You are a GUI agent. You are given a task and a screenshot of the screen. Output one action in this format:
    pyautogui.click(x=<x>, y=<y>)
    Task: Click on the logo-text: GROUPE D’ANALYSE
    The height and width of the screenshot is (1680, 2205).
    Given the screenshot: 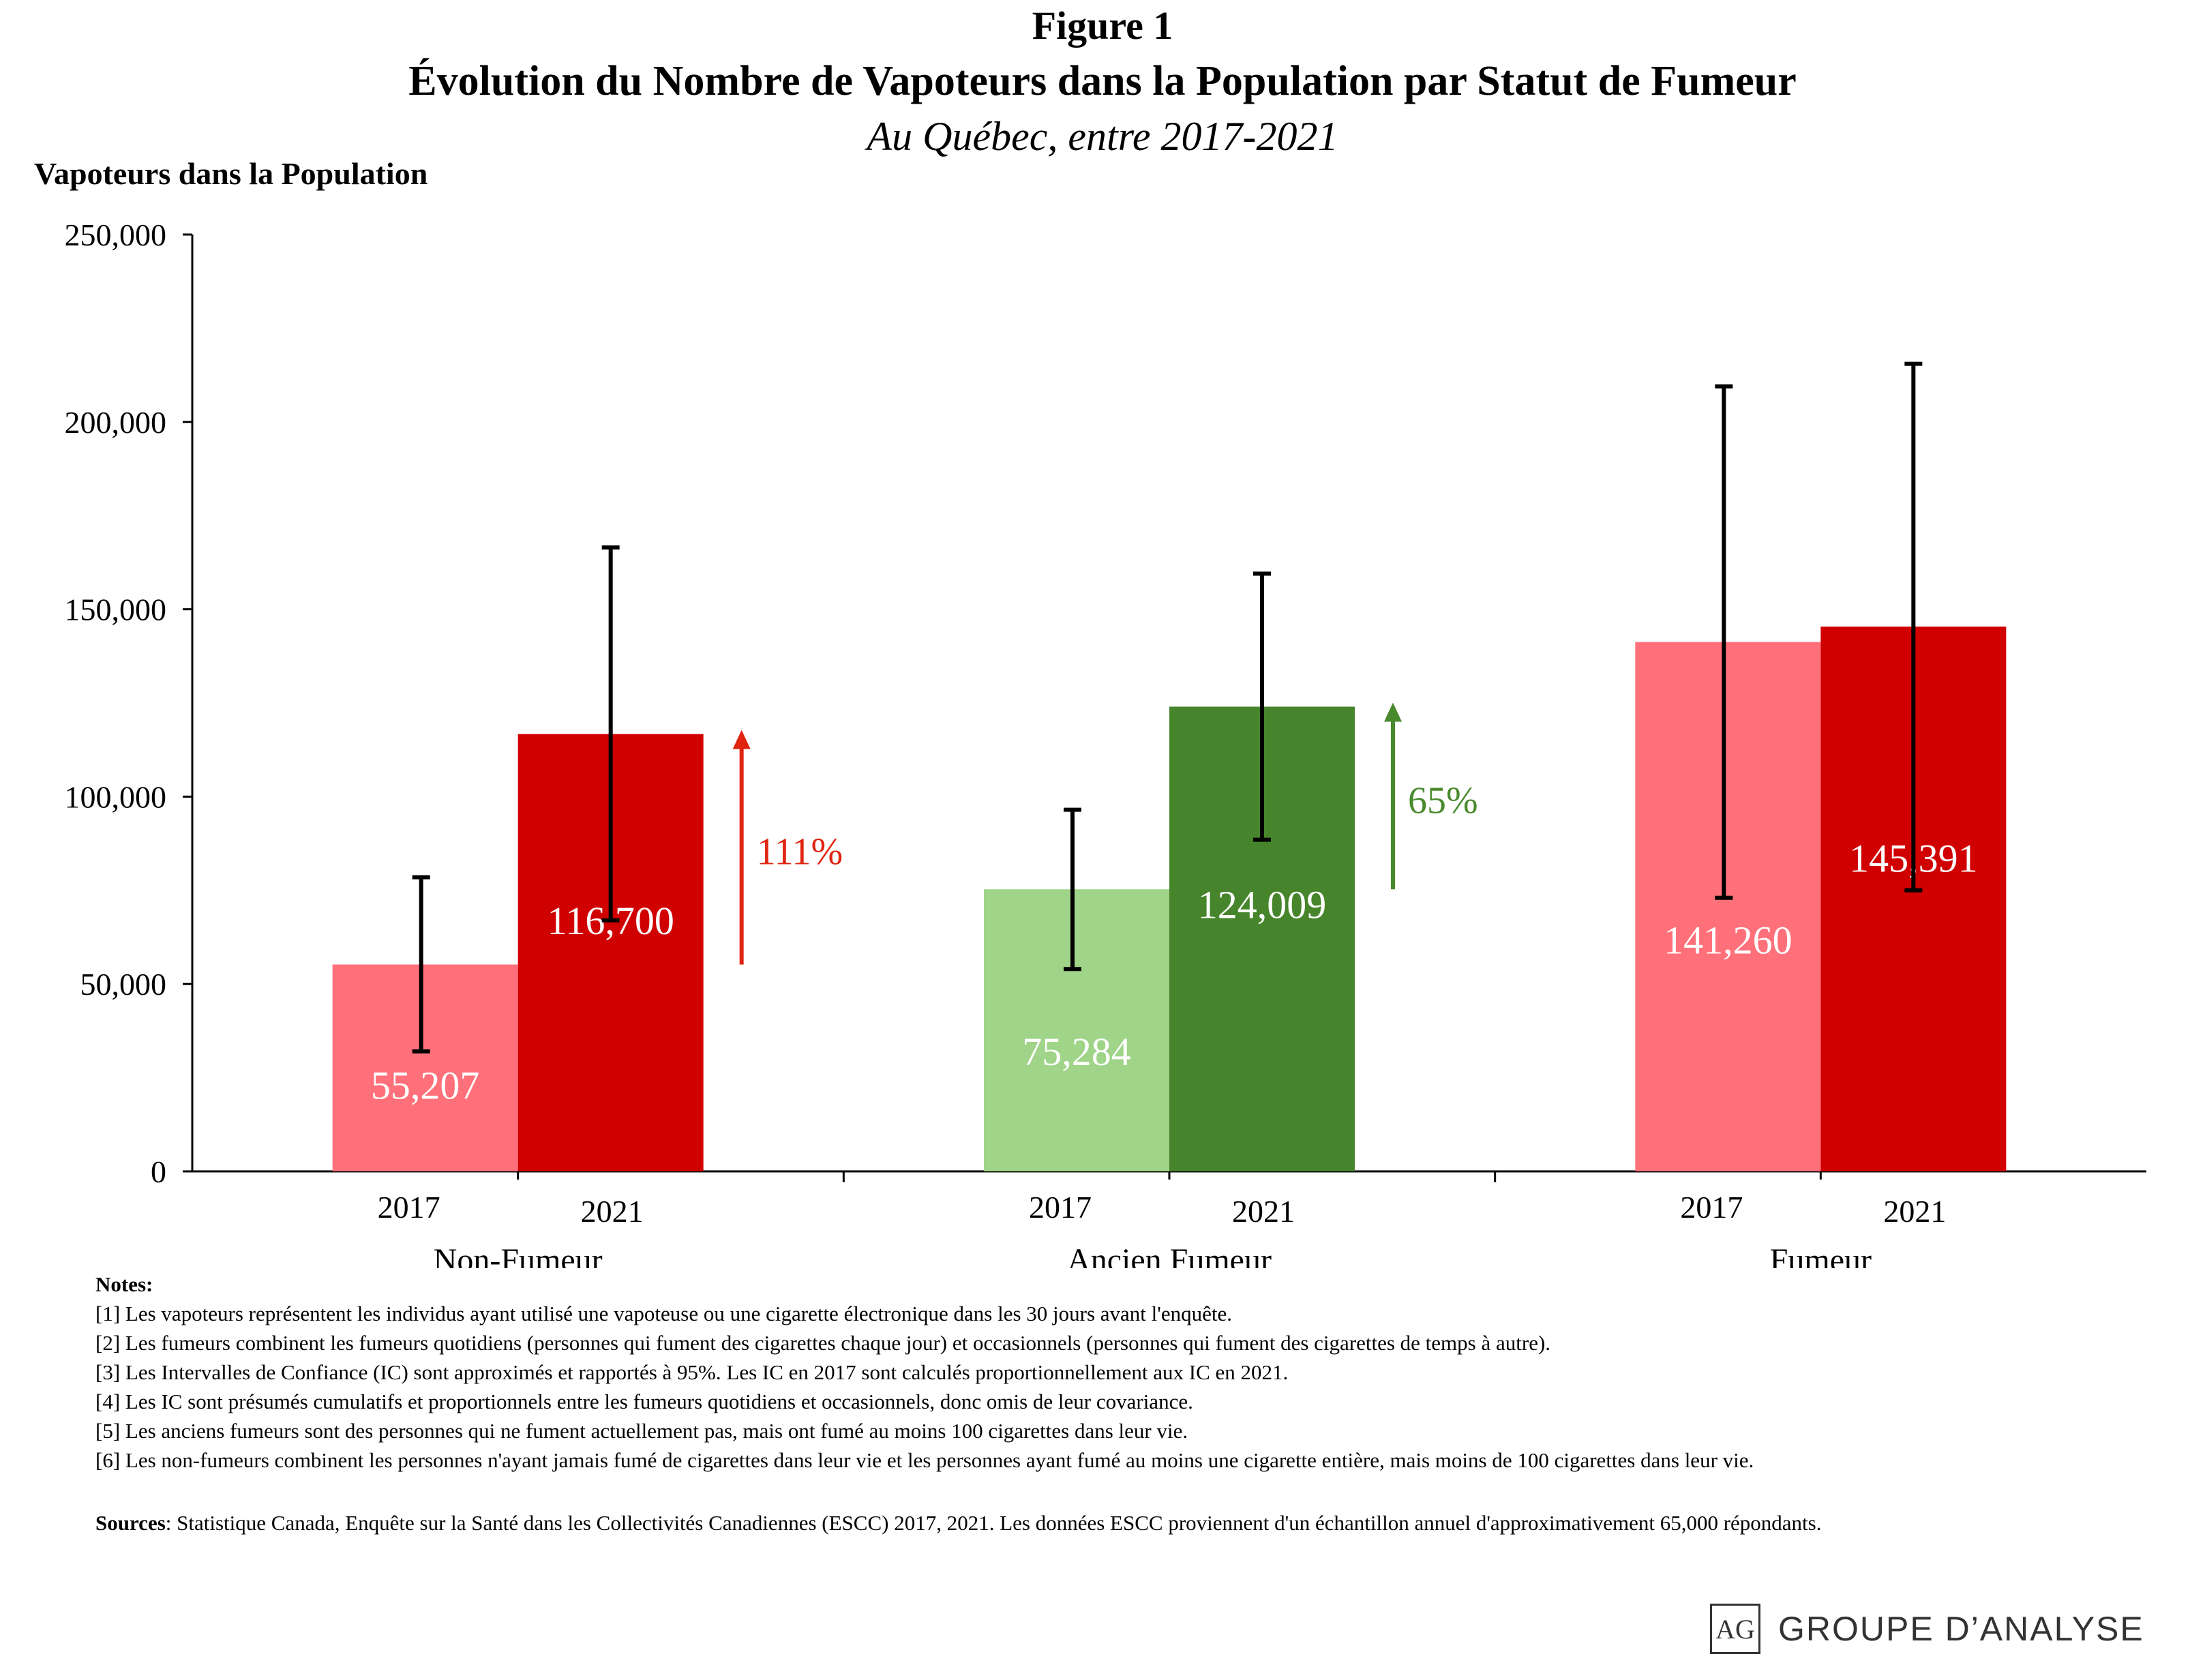 What is the action you would take?
    pyautogui.click(x=1961, y=1629)
    